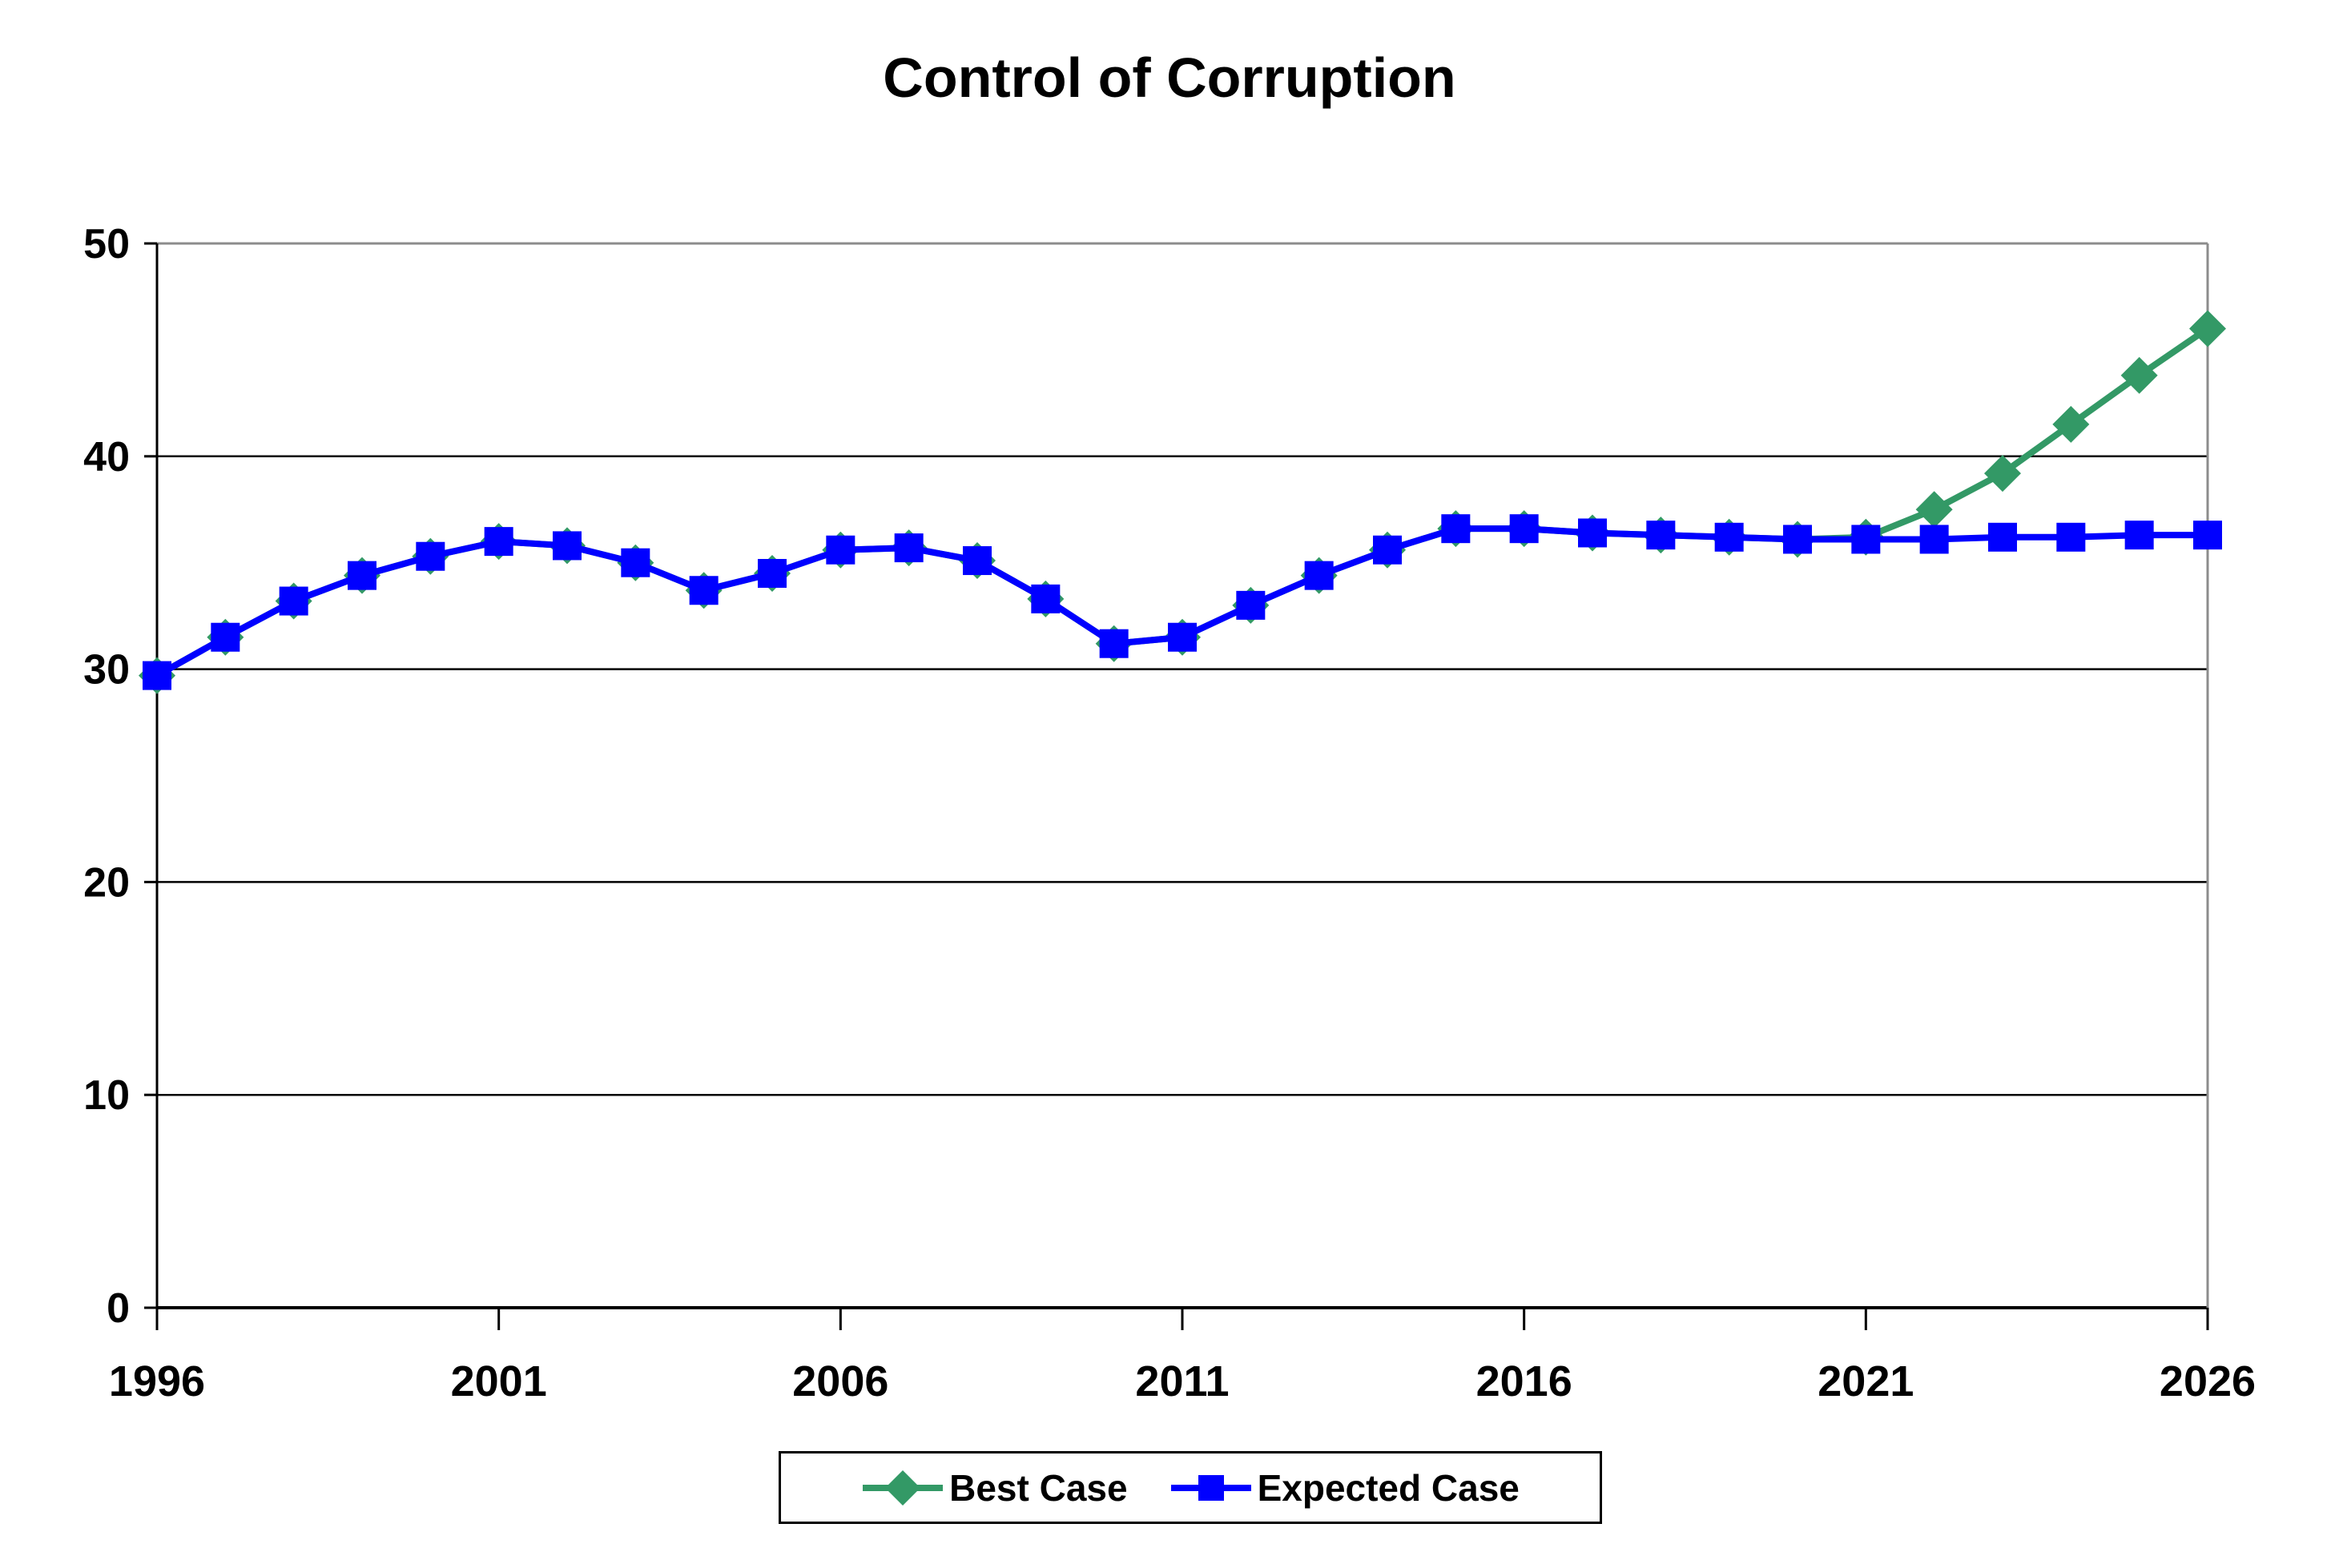 The height and width of the screenshot is (1568, 2339). Describe the element at coordinates (1387, 550) in the screenshot. I see `marker-square-2014` at that location.